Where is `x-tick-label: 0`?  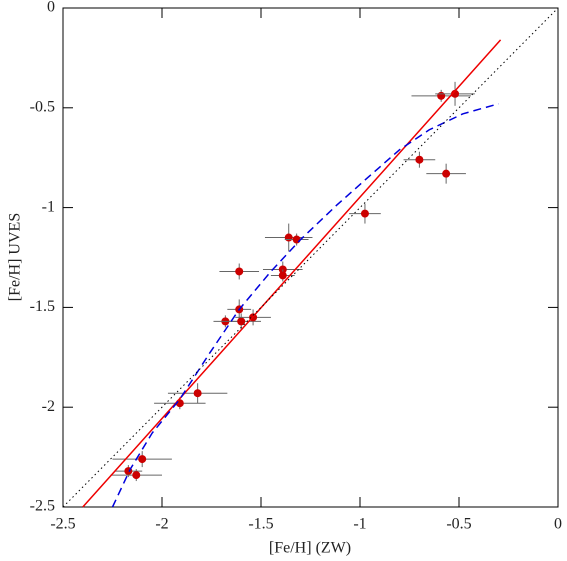
x-tick-label: 0 is located at coordinates (558, 524).